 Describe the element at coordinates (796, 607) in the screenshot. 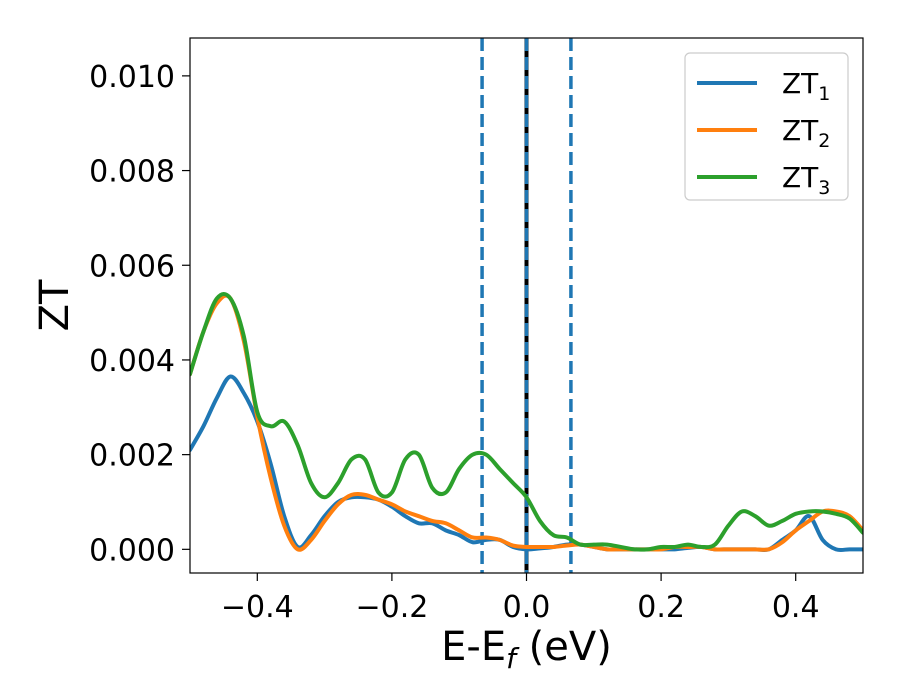

I see `x-tick-label: 0.4` at that location.